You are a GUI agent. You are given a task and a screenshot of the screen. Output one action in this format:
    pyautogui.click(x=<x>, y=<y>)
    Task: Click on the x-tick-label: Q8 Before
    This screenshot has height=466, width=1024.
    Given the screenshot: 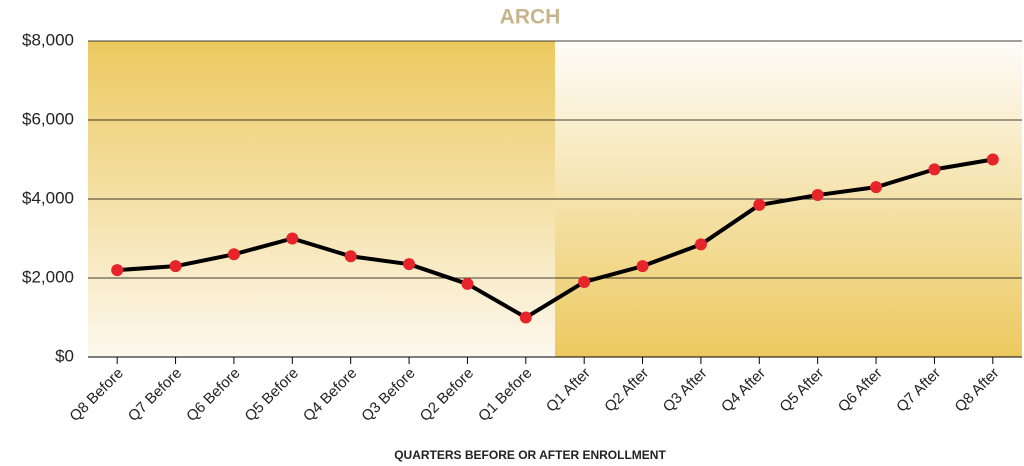 What is the action you would take?
    pyautogui.click(x=96, y=395)
    